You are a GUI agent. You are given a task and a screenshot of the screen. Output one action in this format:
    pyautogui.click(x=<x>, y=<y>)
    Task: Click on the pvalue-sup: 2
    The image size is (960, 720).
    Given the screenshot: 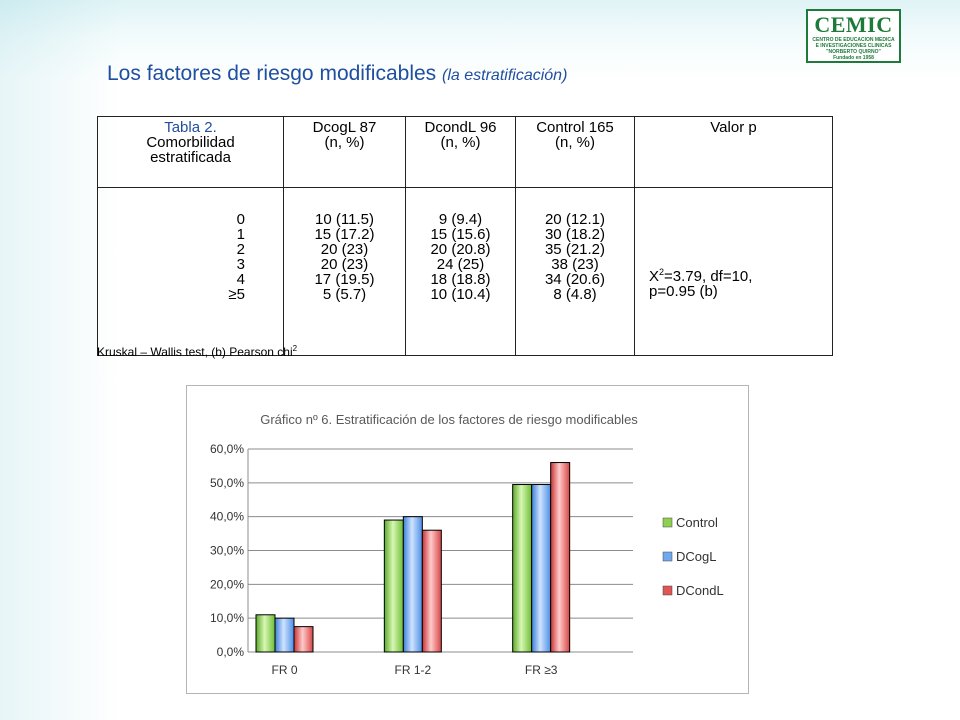 What is the action you would take?
    pyautogui.click(x=662, y=272)
    